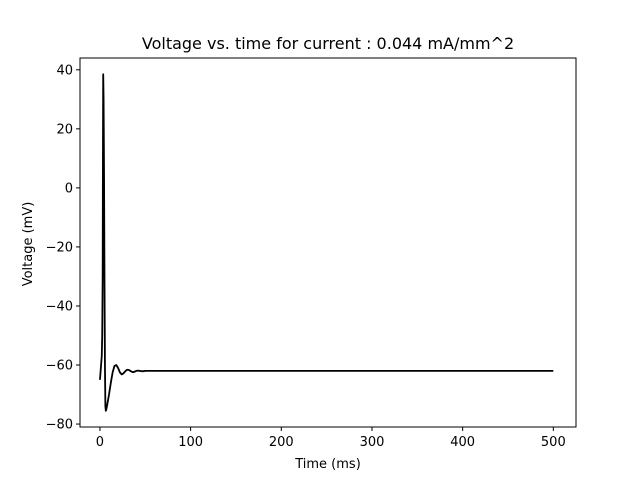  I want to click on x-tick-label: 100, so click(190, 442).